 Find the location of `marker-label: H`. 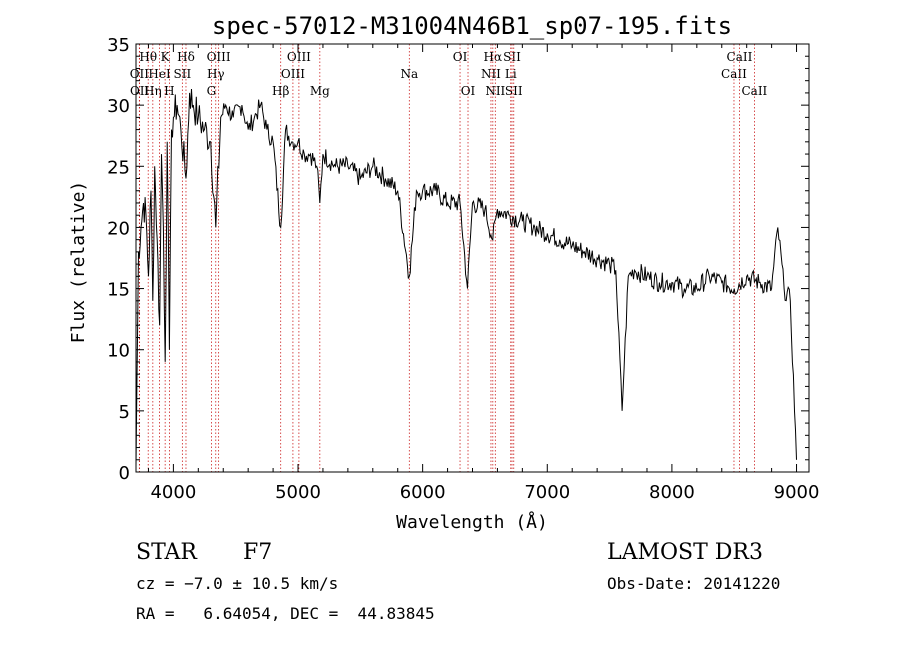

marker-label: H is located at coordinates (169, 91).